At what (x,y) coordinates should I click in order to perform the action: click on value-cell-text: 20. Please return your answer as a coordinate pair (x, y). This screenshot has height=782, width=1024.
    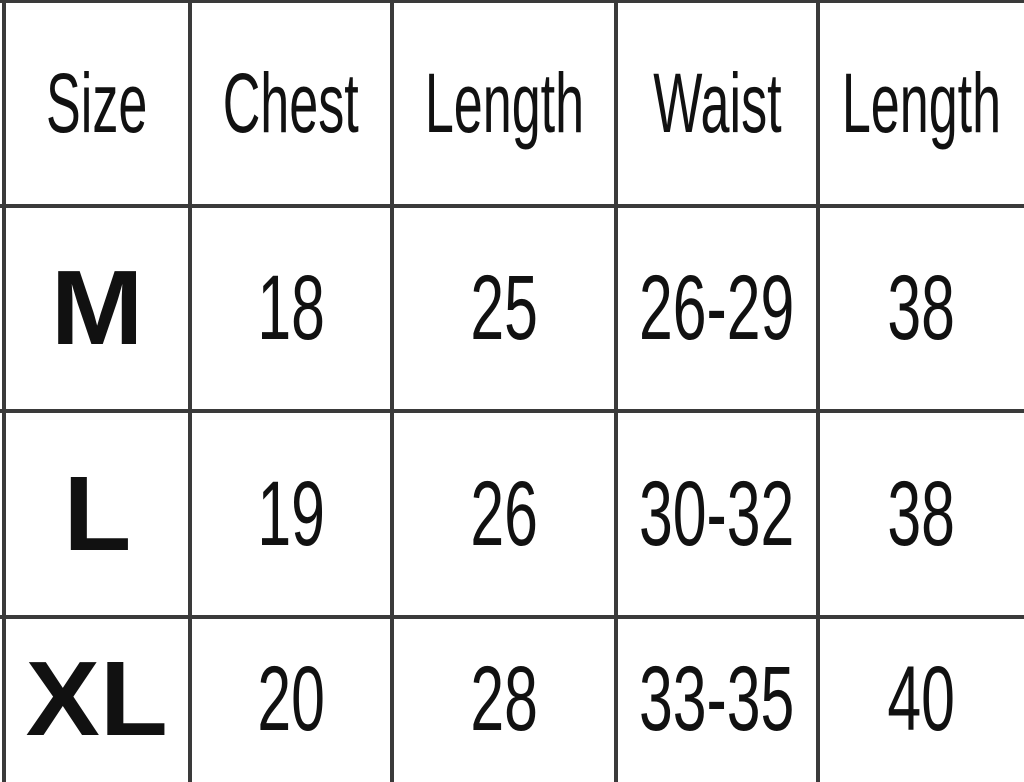
    Looking at the image, I should click on (291, 699).